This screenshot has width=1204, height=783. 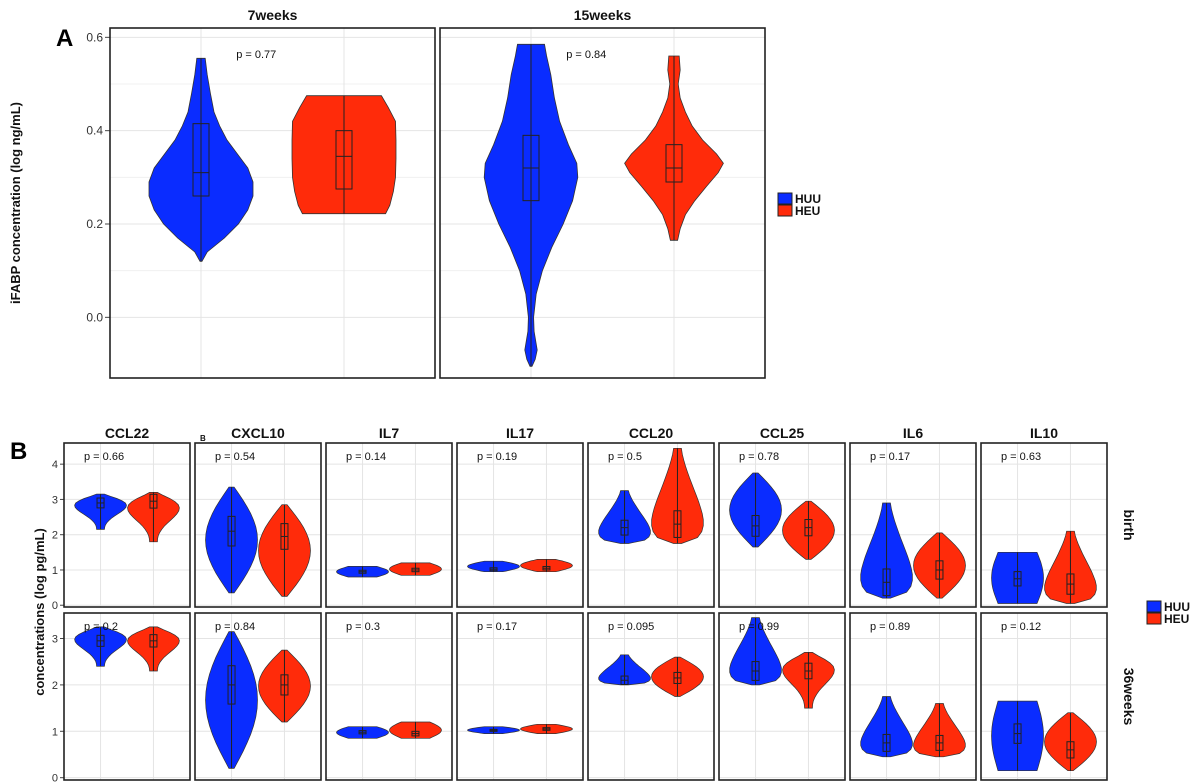 What do you see at coordinates (104, 457) in the screenshot?
I see `p-value: p = 0.66` at bounding box center [104, 457].